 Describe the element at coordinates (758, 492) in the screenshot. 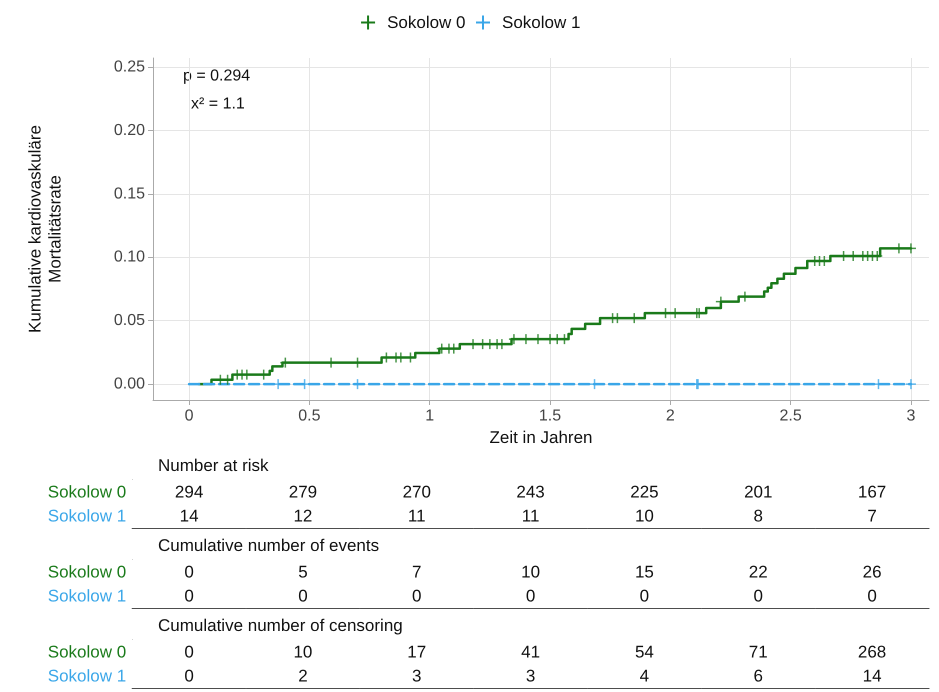

I see `data-label: 201` at that location.